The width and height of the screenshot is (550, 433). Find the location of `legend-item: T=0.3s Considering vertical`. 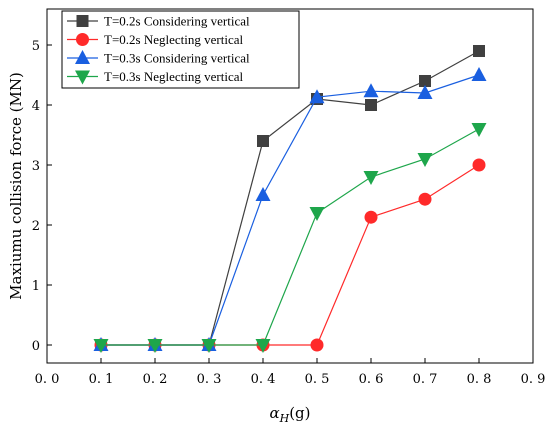

legend-item: T=0.3s Considering vertical is located at coordinates (158, 58).